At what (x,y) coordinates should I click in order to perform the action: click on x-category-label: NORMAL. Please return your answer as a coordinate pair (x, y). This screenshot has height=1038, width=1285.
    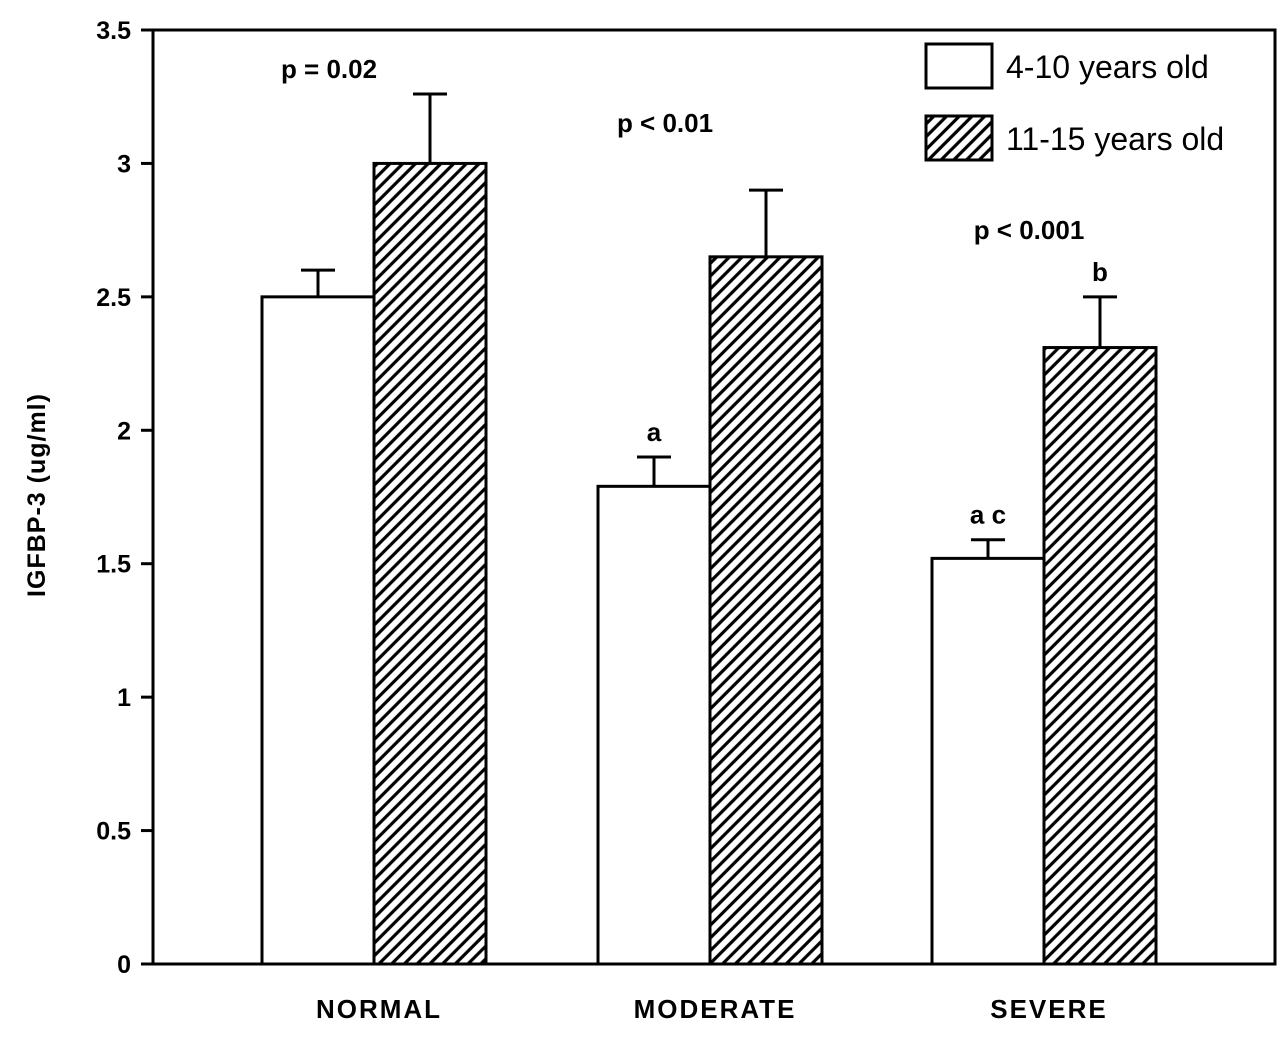
    Looking at the image, I should click on (379, 1009).